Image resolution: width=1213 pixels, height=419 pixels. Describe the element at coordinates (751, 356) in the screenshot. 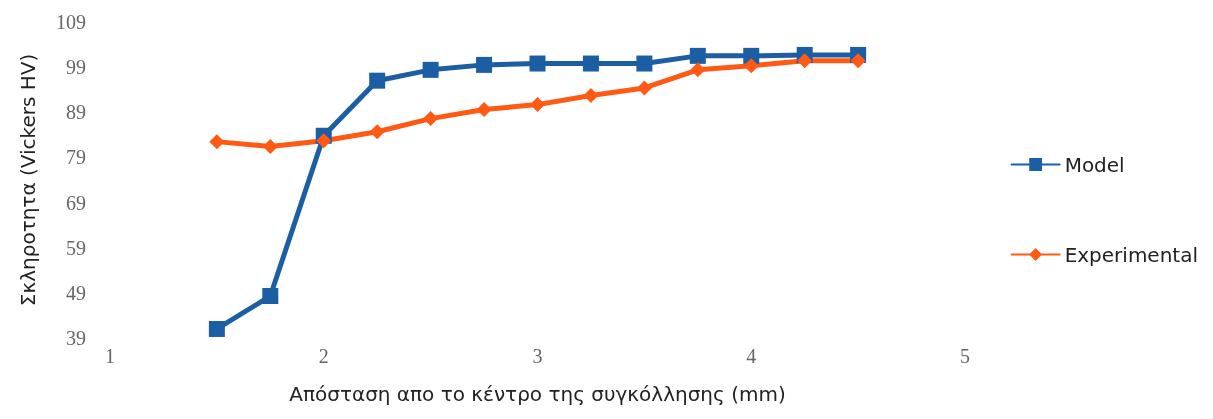

I see `x-tick-label: 4` at that location.